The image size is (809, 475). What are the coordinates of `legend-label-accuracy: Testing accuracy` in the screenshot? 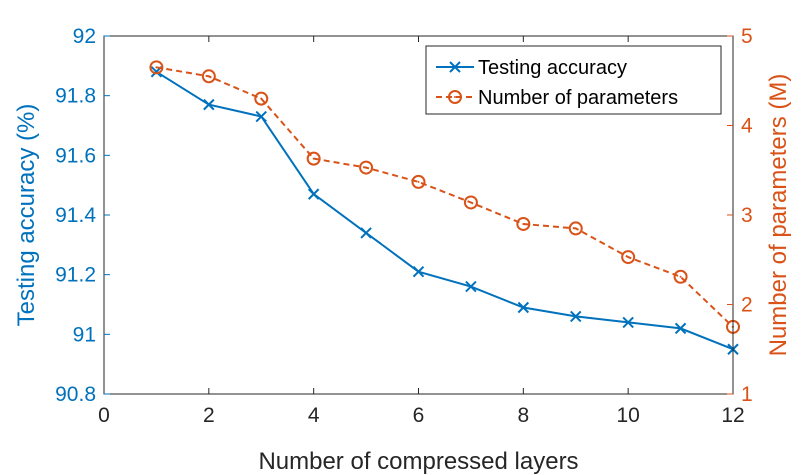 It's located at (552, 68).